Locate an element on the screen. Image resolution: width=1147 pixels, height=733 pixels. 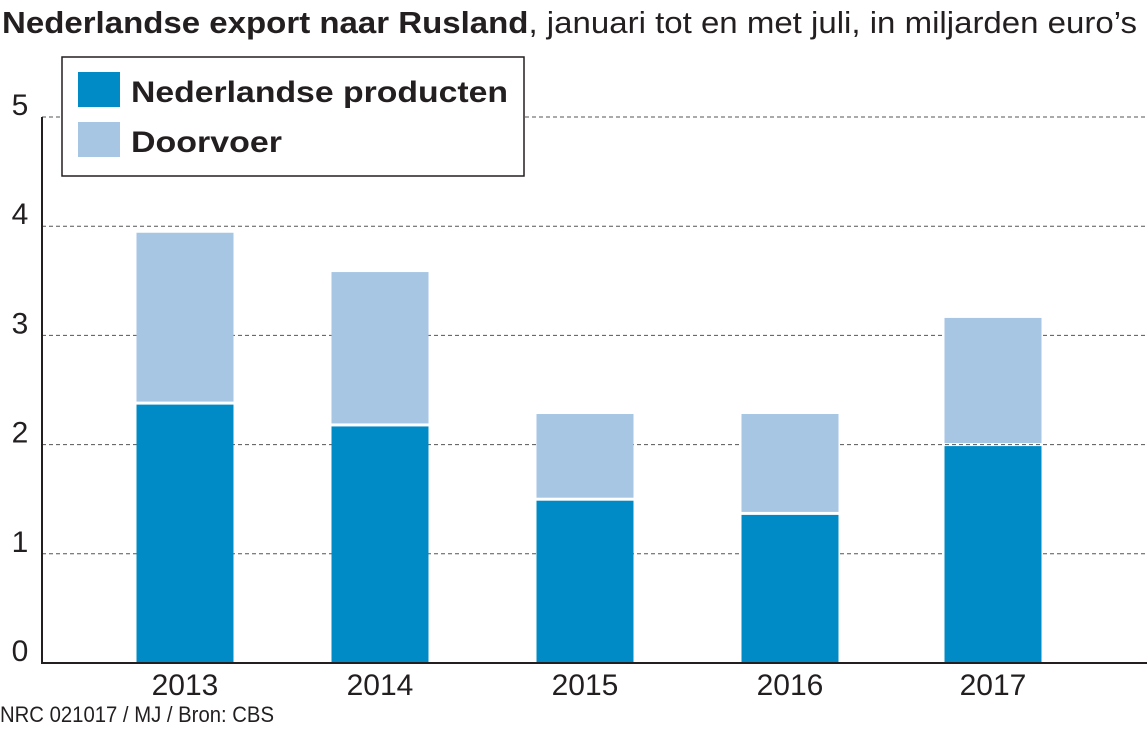
bar-2017-nederlandse-producten is located at coordinates (993, 554).